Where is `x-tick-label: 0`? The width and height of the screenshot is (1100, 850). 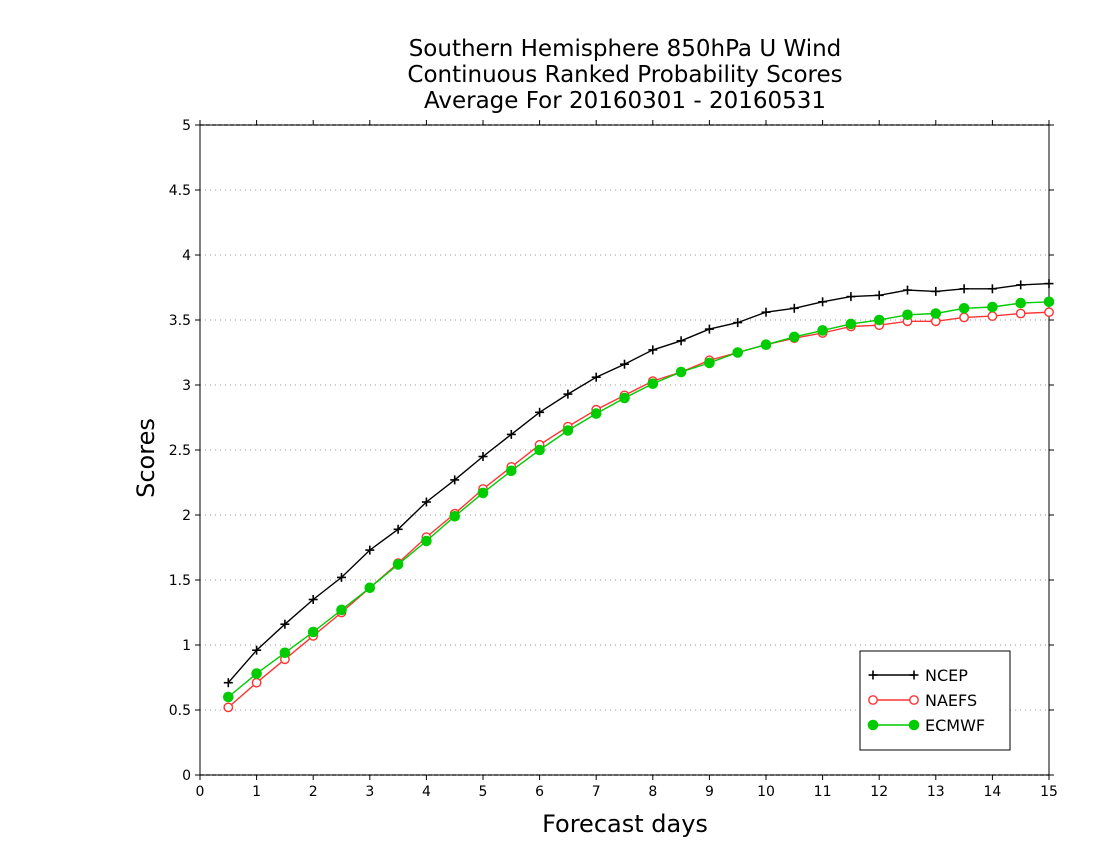 x-tick-label: 0 is located at coordinates (200, 792).